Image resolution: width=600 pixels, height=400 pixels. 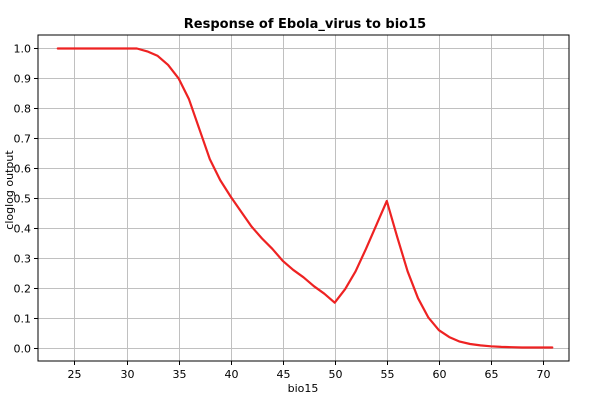 I want to click on y-tick-label: 0.8, so click(x=23, y=109).